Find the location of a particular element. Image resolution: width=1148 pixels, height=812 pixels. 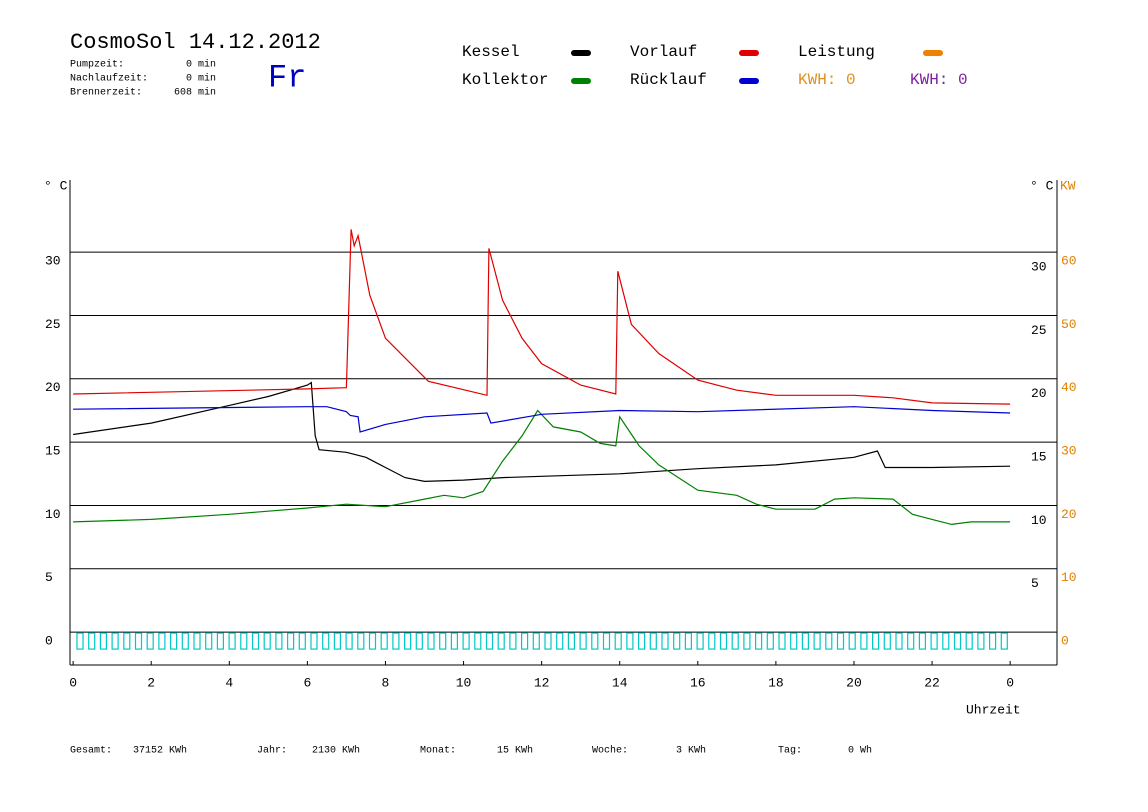

y-tick-label-right: 25 is located at coordinates (1039, 330).